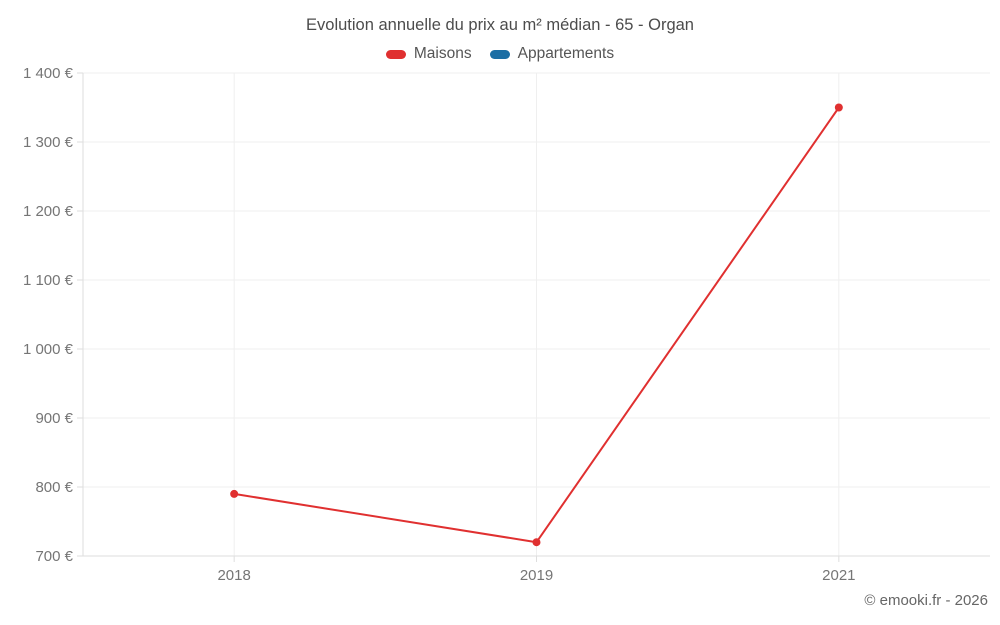  I want to click on x-tick-label: 2021, so click(838, 575).